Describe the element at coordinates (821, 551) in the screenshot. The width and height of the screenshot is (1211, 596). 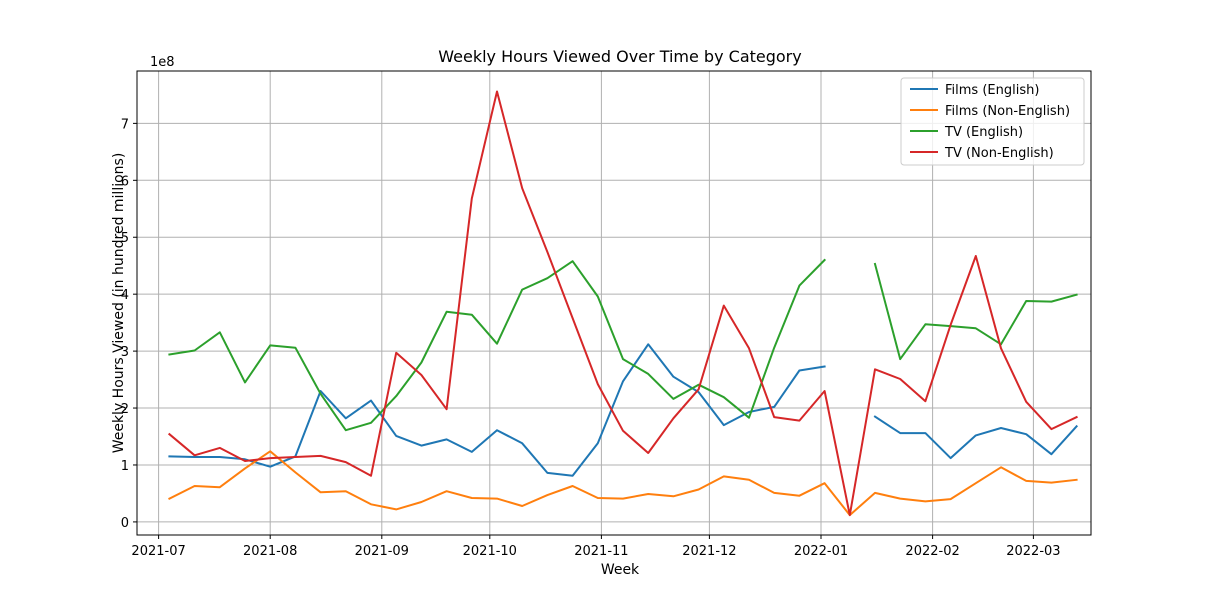
I see `x-tick-label: 2022-01` at that location.